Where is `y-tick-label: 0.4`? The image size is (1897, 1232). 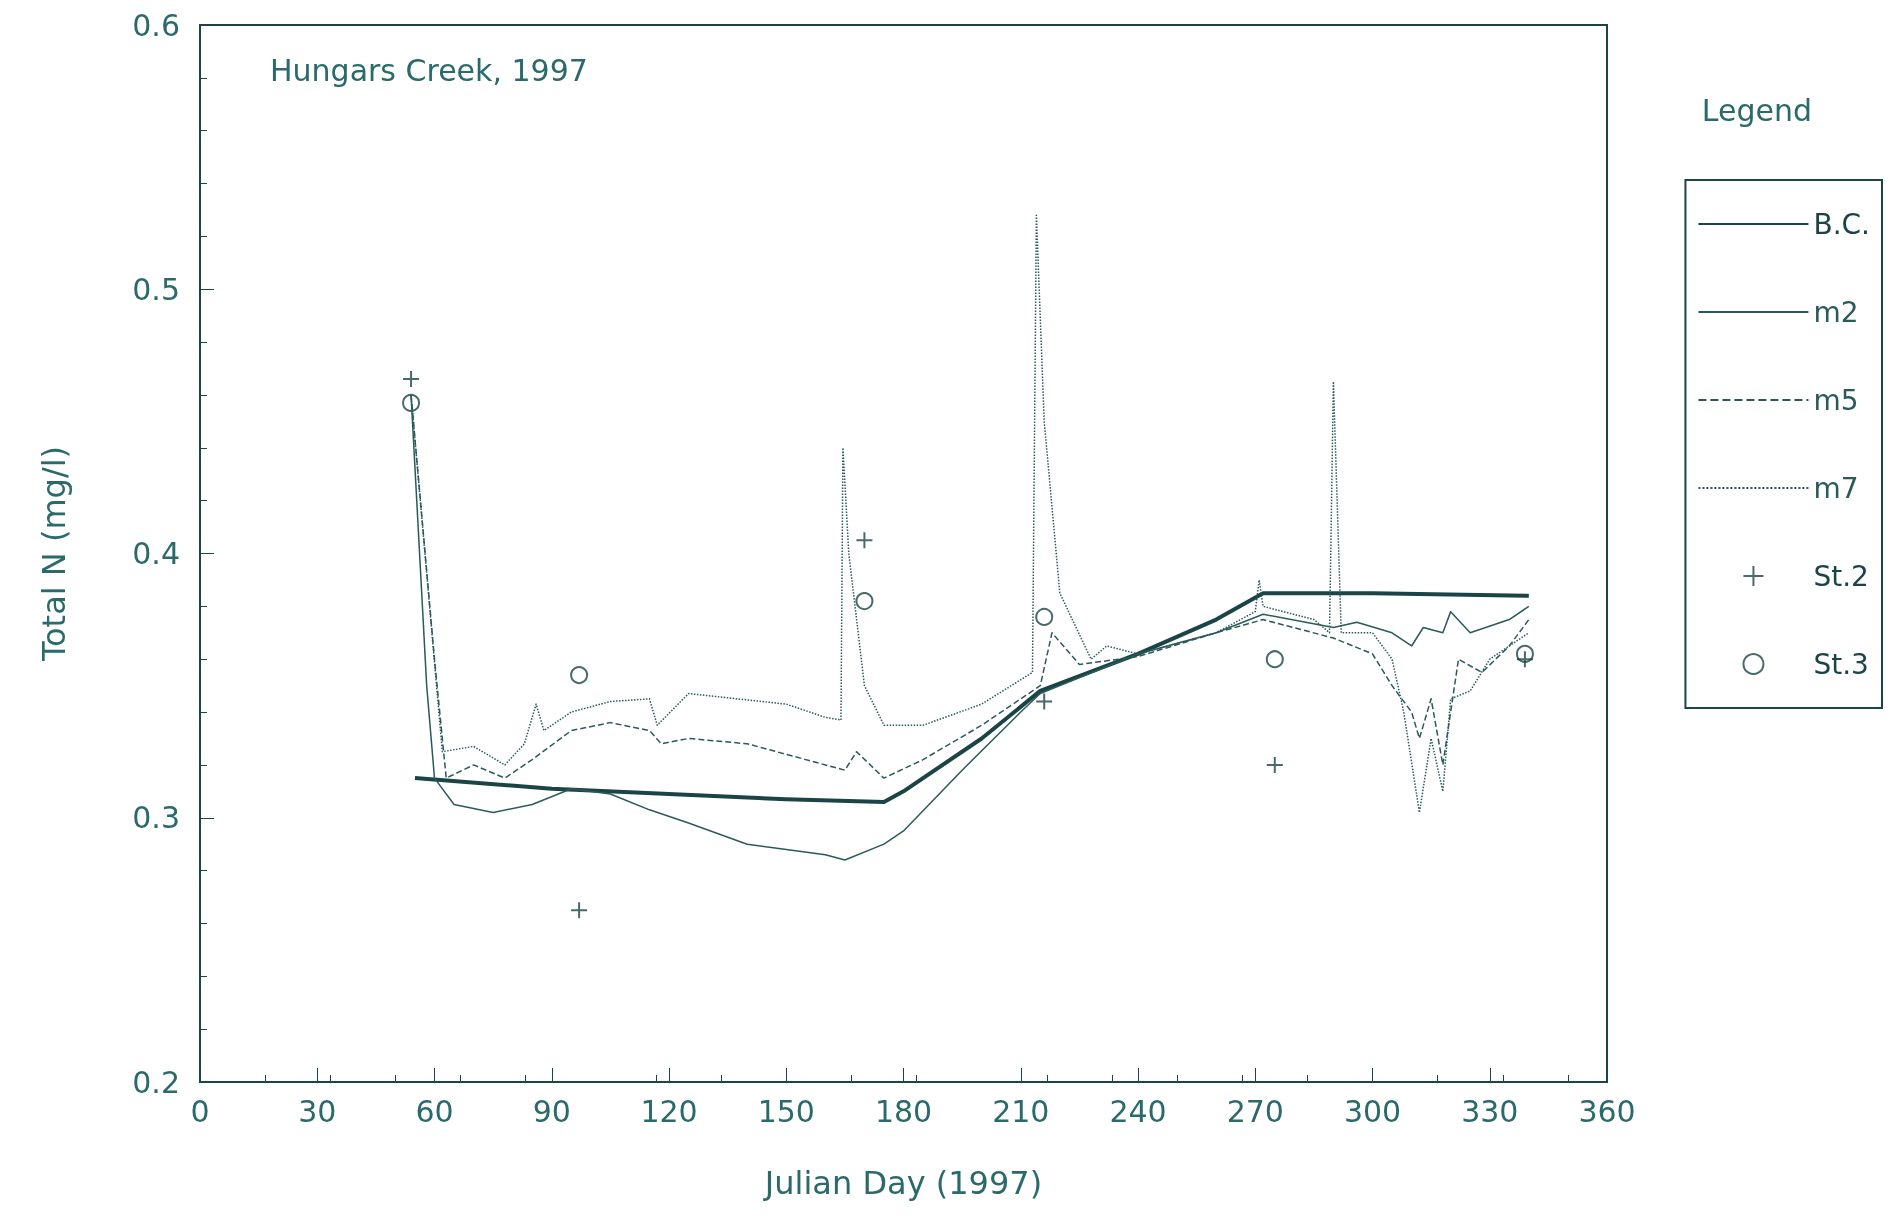
y-tick-label: 0.4 is located at coordinates (156, 553).